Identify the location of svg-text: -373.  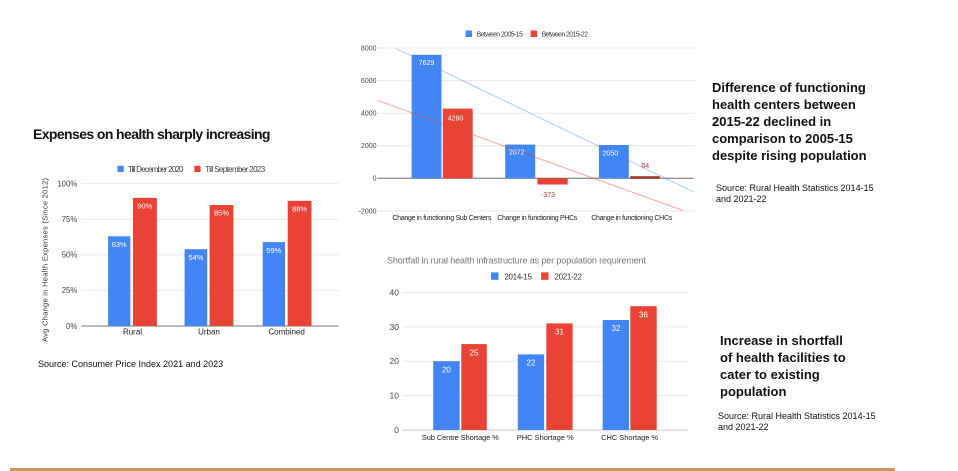
(548, 195).